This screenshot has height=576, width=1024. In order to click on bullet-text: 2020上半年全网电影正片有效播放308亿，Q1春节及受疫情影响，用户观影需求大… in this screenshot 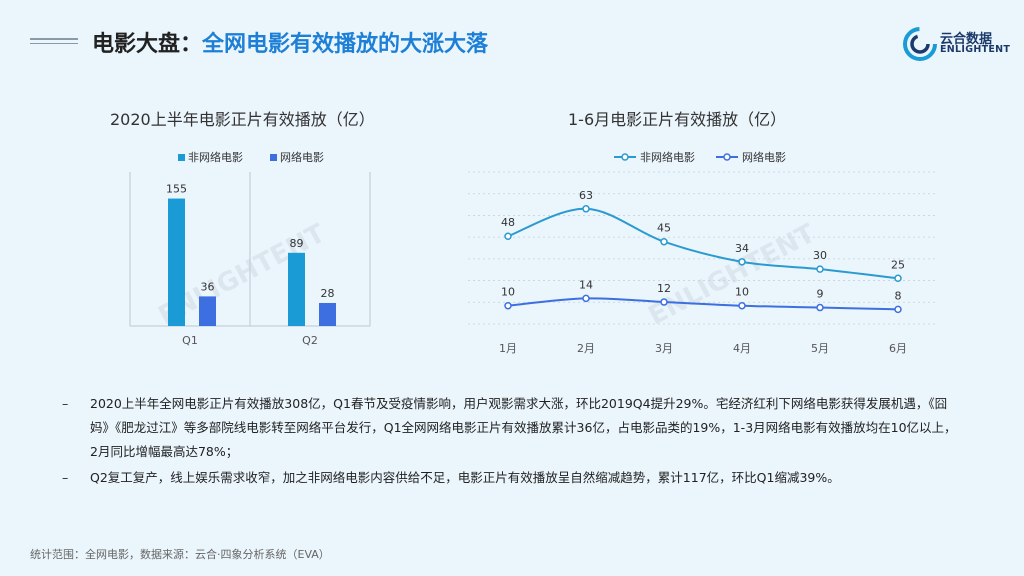, I will do `click(523, 427)`.